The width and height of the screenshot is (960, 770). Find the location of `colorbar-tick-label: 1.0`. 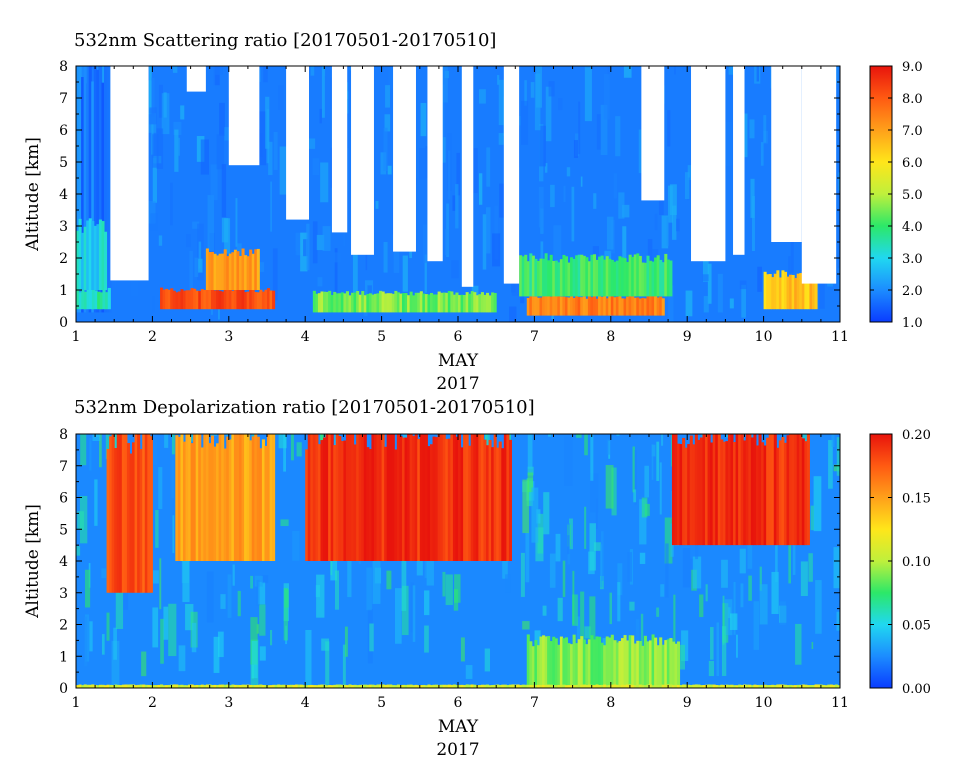

colorbar-tick-label: 1.0 is located at coordinates (912, 323).